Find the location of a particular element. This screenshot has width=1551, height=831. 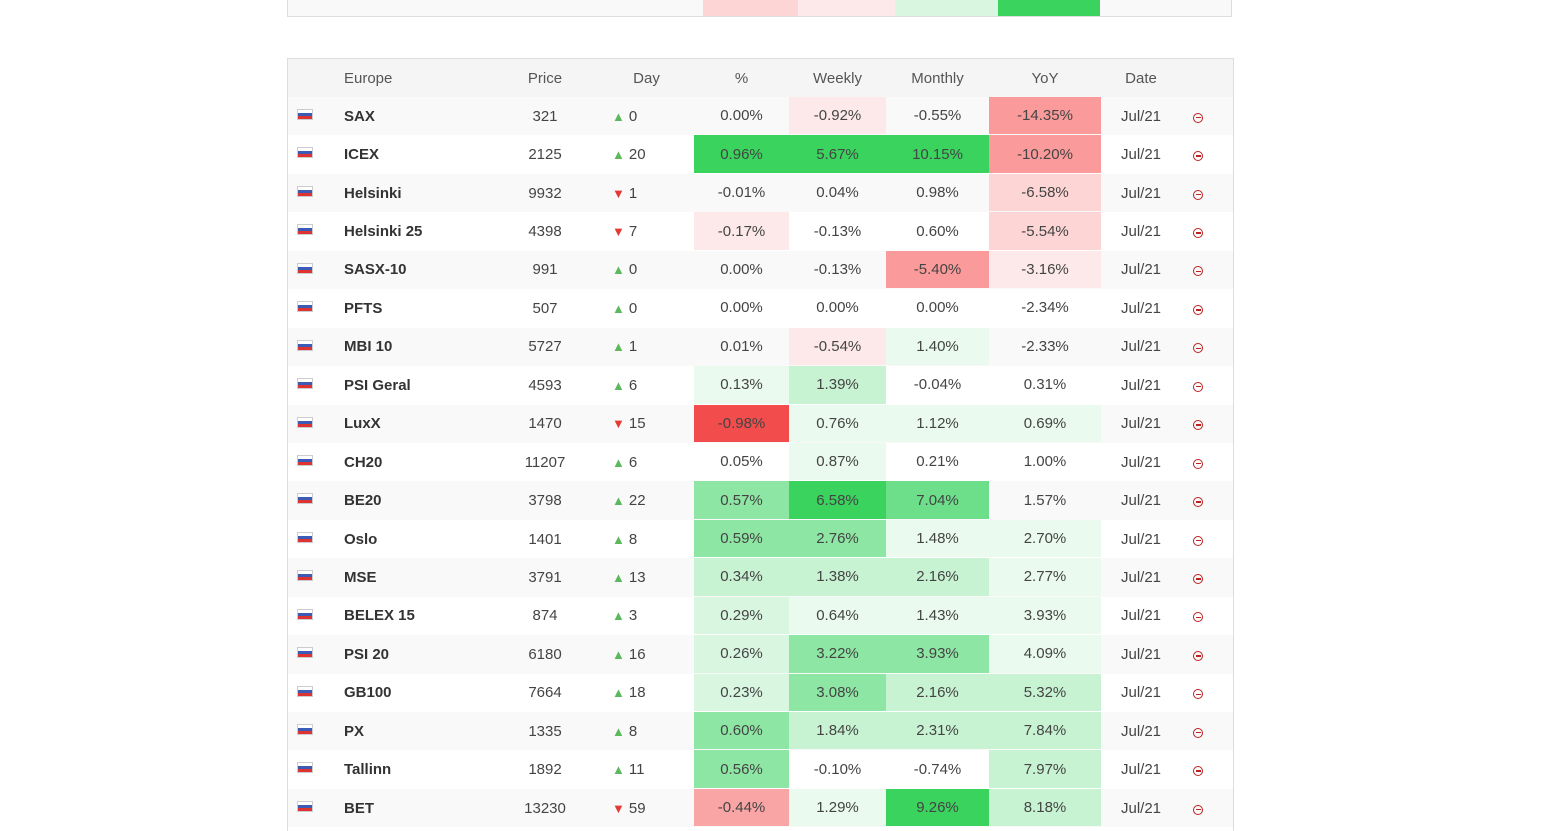

weekly-change: 0.04% is located at coordinates (837, 193).